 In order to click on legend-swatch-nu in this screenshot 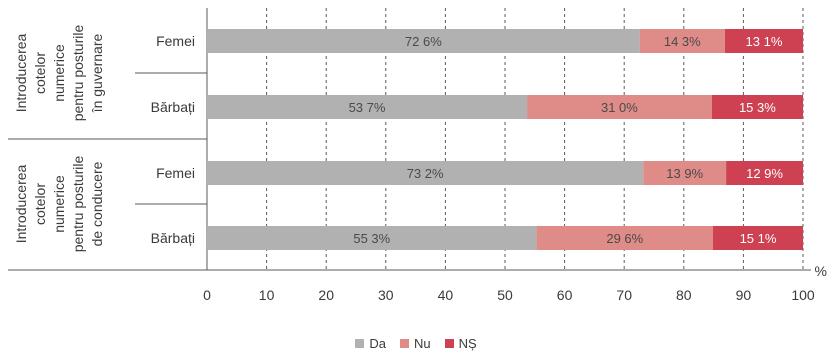, I will do `click(404, 343)`.